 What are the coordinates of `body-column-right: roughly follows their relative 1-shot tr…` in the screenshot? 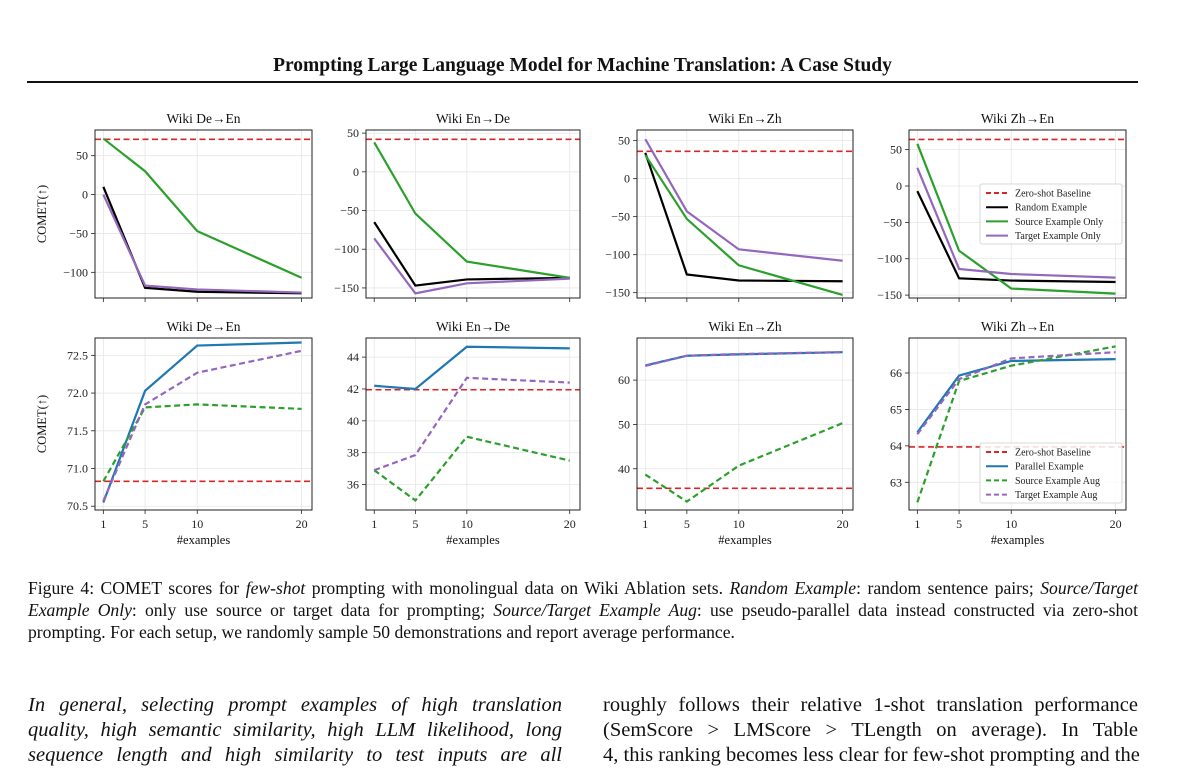 It's located at (871, 730).